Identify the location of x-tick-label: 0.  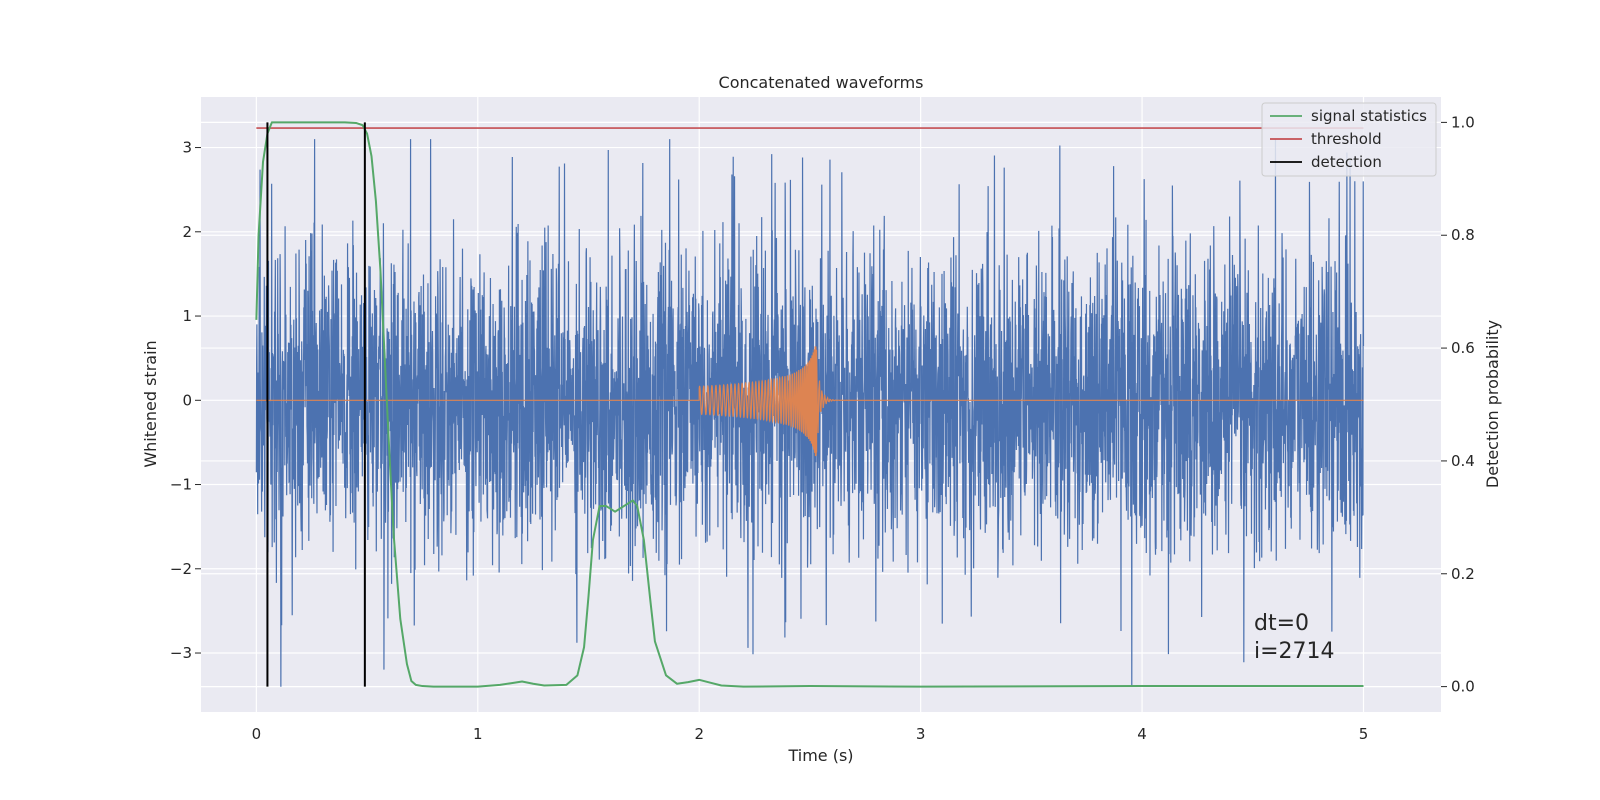
(257, 734).